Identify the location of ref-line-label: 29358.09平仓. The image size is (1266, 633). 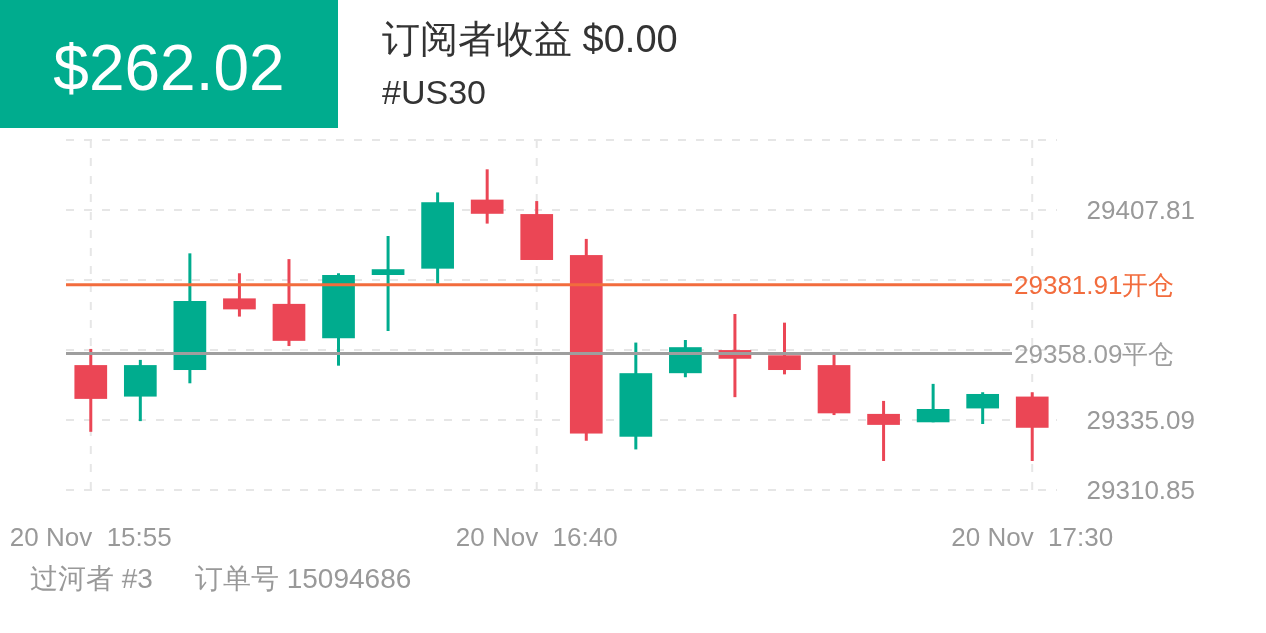
(1094, 353).